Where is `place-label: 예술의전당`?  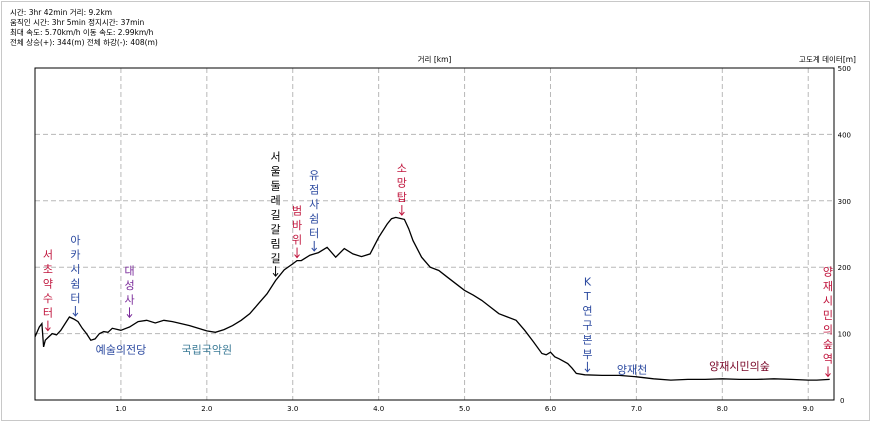 place-label: 예술의전당 is located at coordinates (121, 350).